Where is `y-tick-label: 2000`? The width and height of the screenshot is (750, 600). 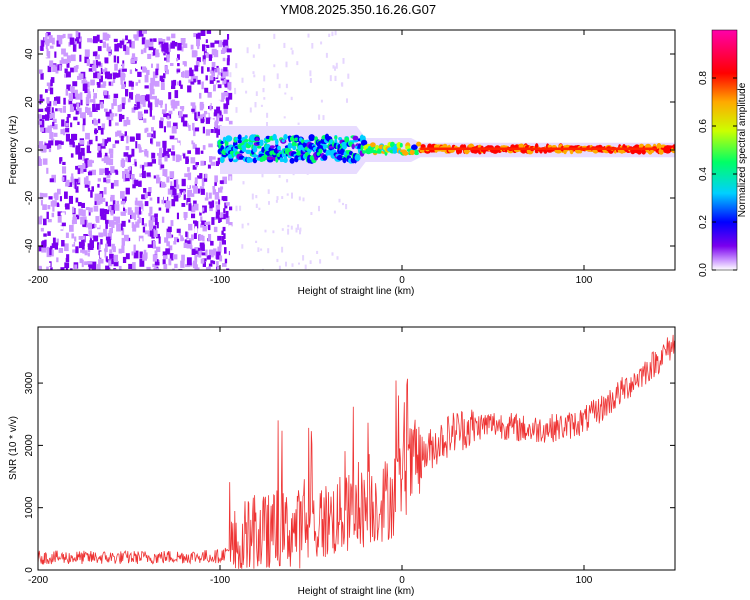 y-tick-label: 2000 is located at coordinates (29, 445).